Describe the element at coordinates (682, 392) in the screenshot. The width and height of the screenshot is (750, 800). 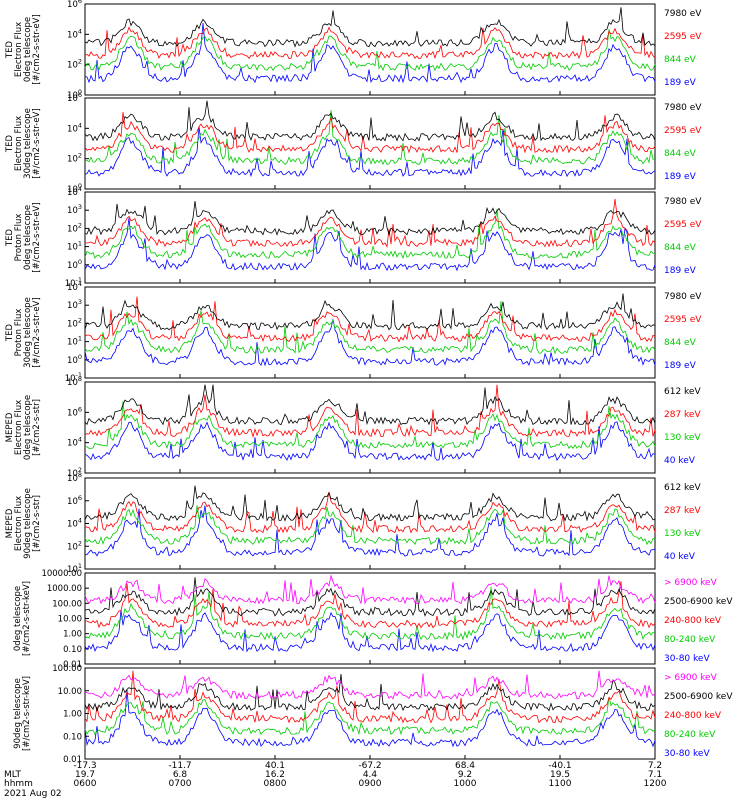
I see `legend-entry: 612 keV` at that location.